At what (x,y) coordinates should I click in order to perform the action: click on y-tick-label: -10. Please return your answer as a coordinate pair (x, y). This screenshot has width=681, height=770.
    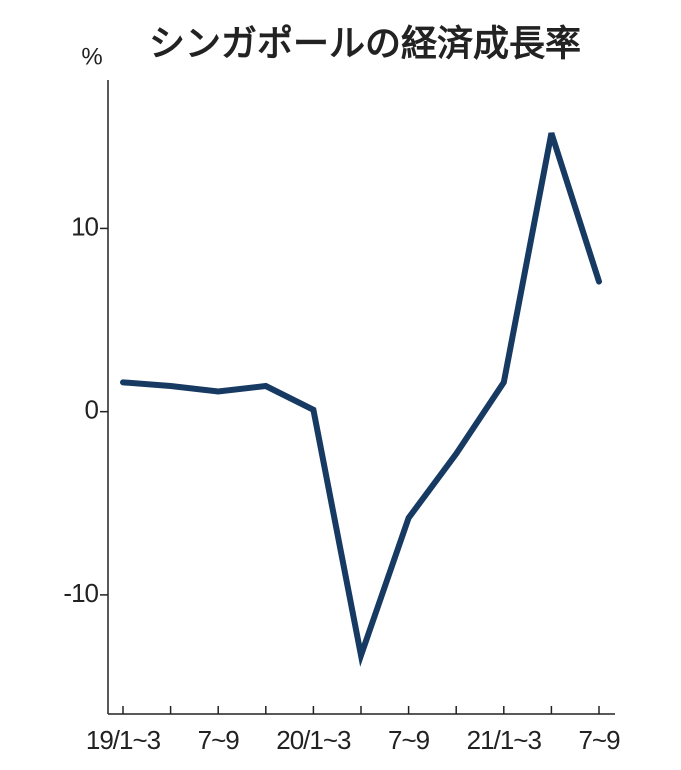
    Looking at the image, I should click on (80, 593).